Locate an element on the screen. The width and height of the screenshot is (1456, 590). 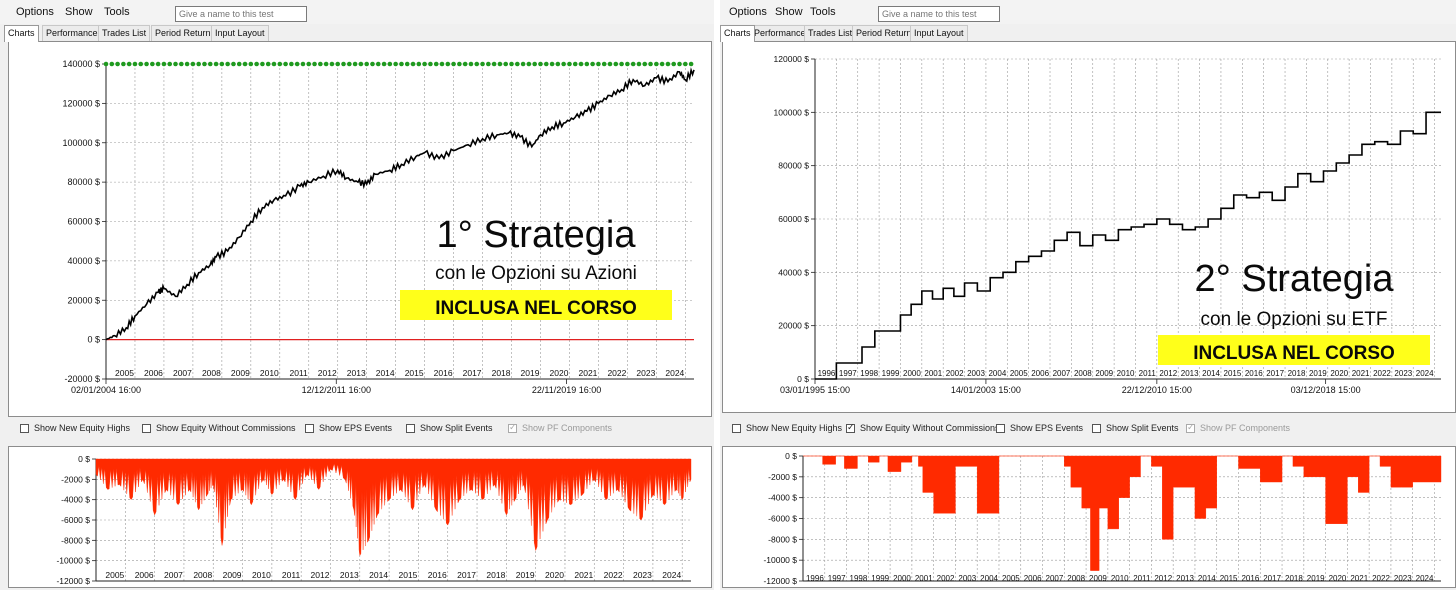
x-date-label: 22/12/2010 15:00 is located at coordinates (1157, 390).